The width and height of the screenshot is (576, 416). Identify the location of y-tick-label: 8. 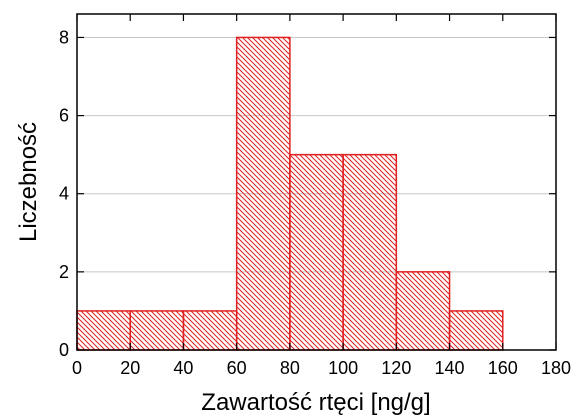
(64, 37).